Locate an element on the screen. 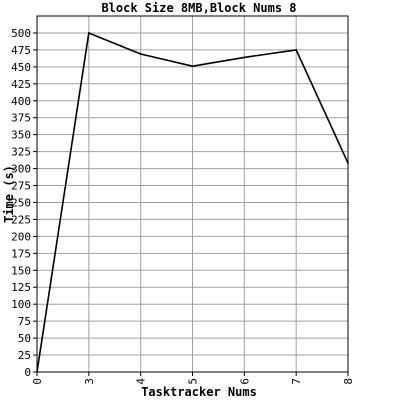 This screenshot has height=400, width=400. y-axis-label: Time (s) is located at coordinates (9, 194).